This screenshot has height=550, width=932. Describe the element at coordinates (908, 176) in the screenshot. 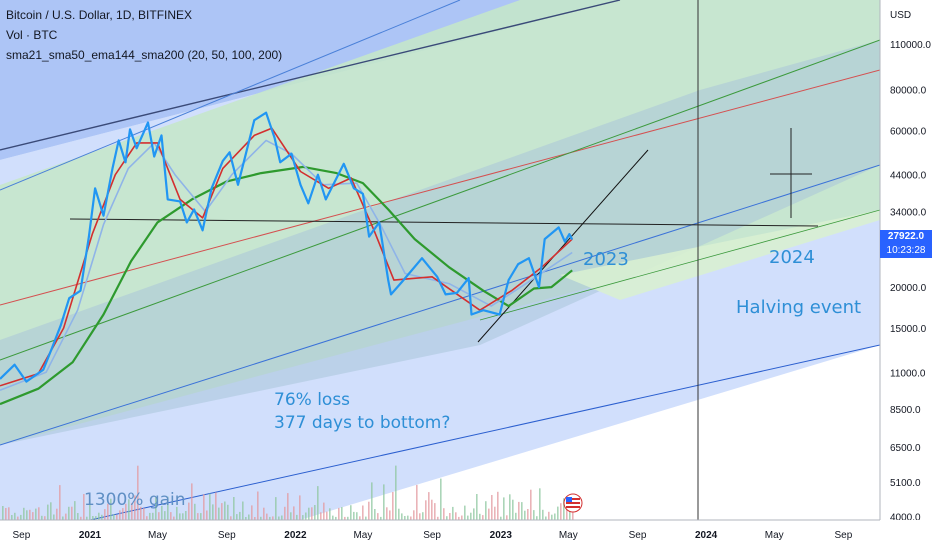

I see `price-tick-label: 44000.0` at that location.